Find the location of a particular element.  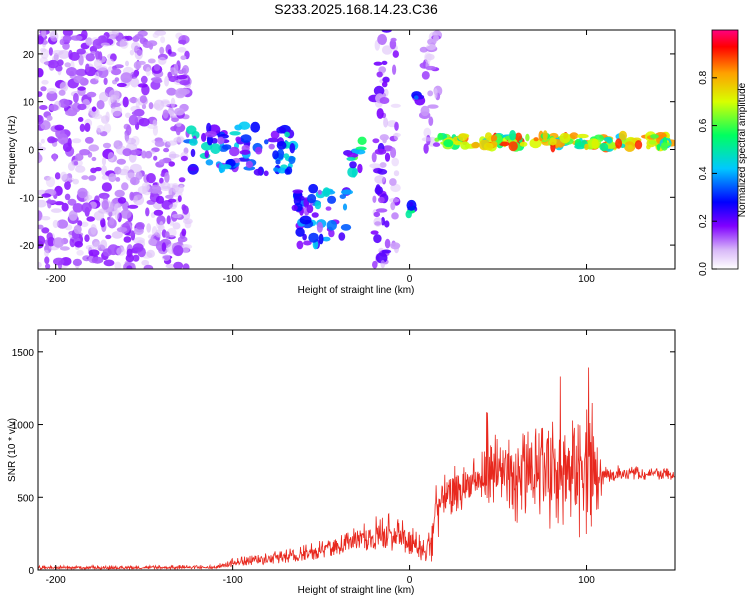

x-tick-label: 100 is located at coordinates (586, 279).